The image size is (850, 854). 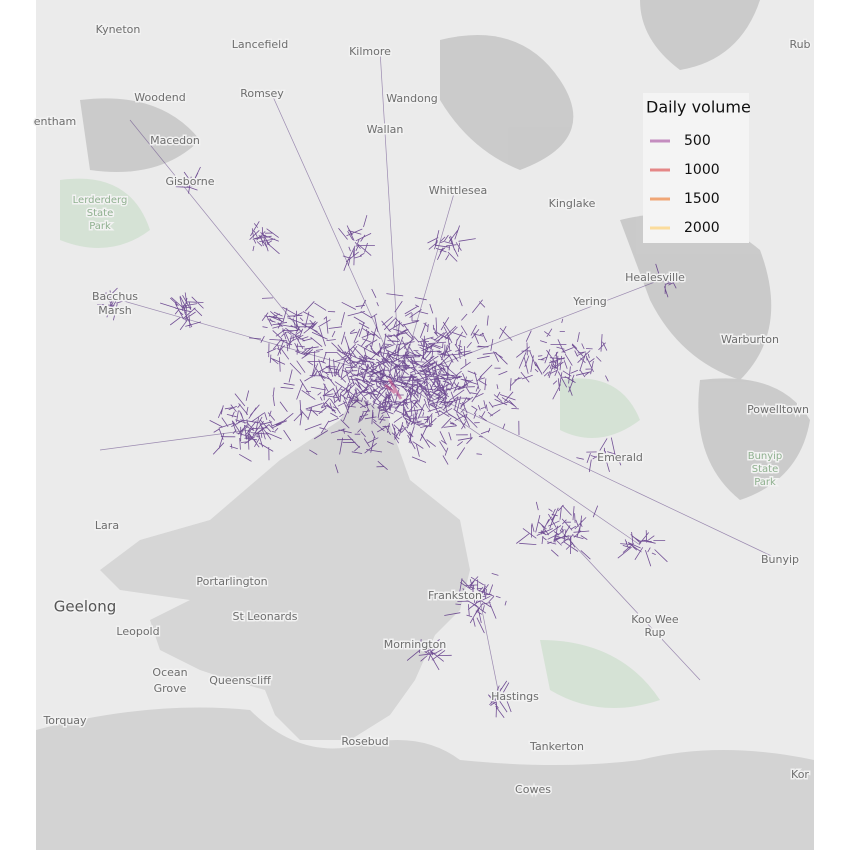 What do you see at coordinates (702, 228) in the screenshot?
I see `legend-label: 2000` at bounding box center [702, 228].